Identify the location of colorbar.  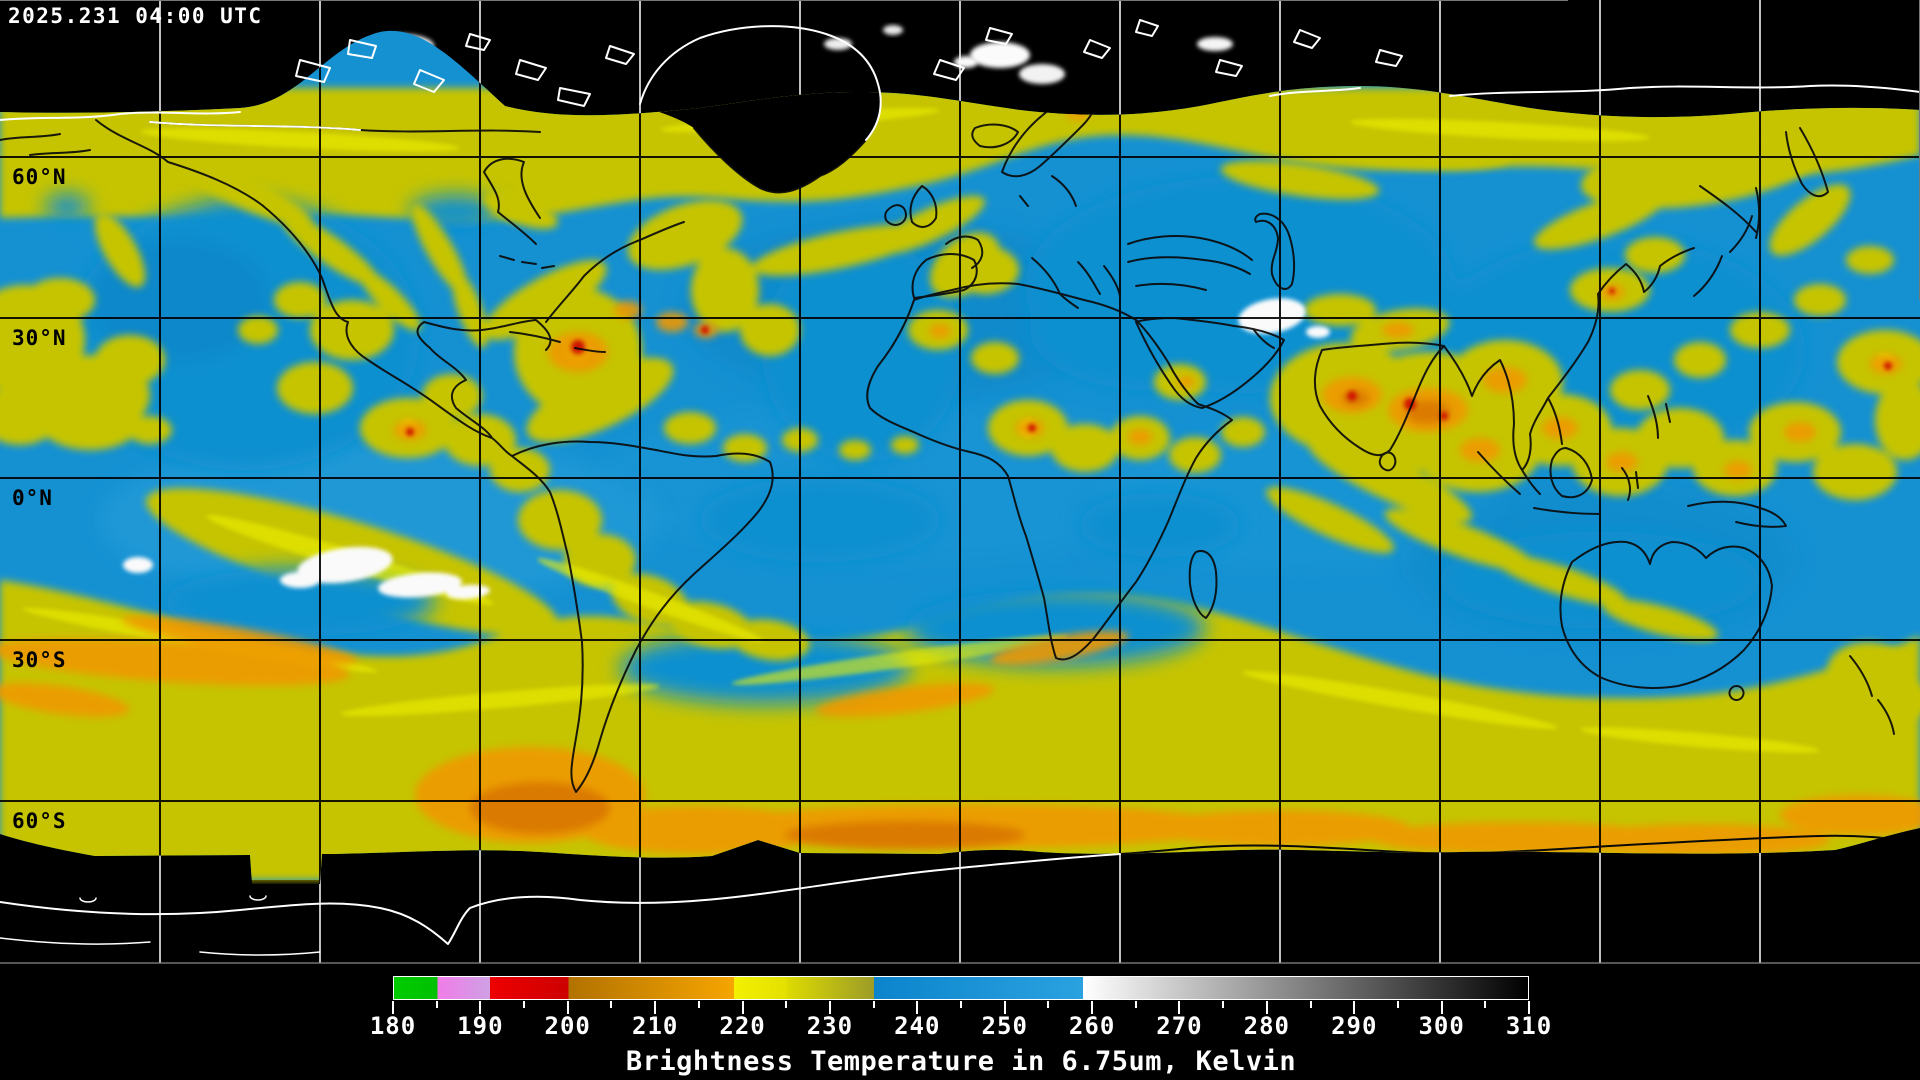
(961, 988).